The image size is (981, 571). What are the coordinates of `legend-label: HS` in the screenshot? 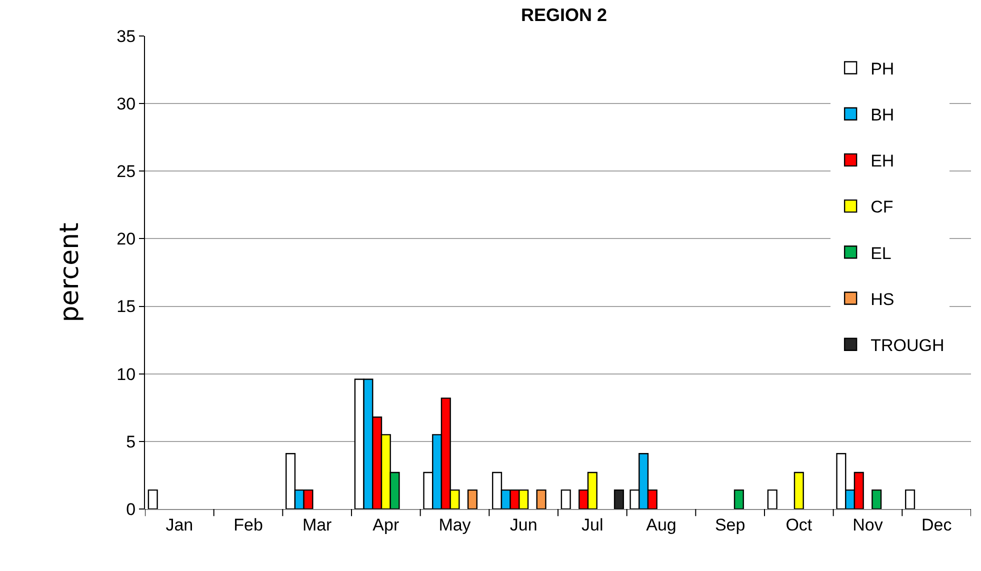 It's located at (882, 299).